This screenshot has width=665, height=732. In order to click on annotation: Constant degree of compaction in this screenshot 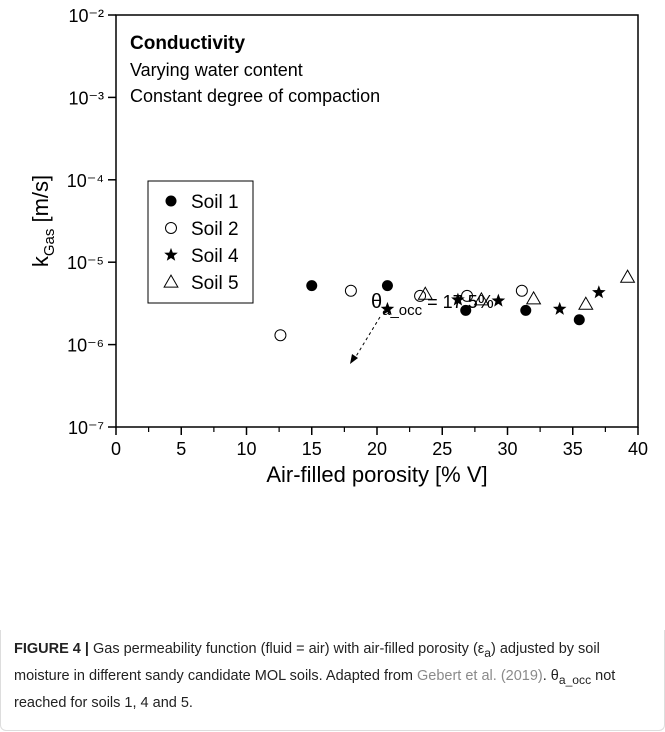, I will do `click(255, 96)`.